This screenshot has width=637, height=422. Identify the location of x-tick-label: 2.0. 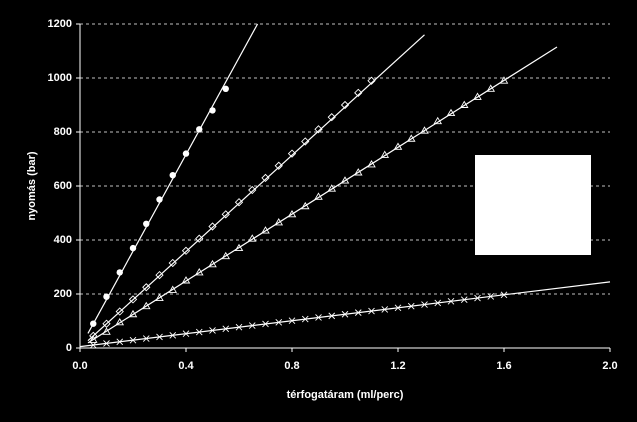
(609, 366).